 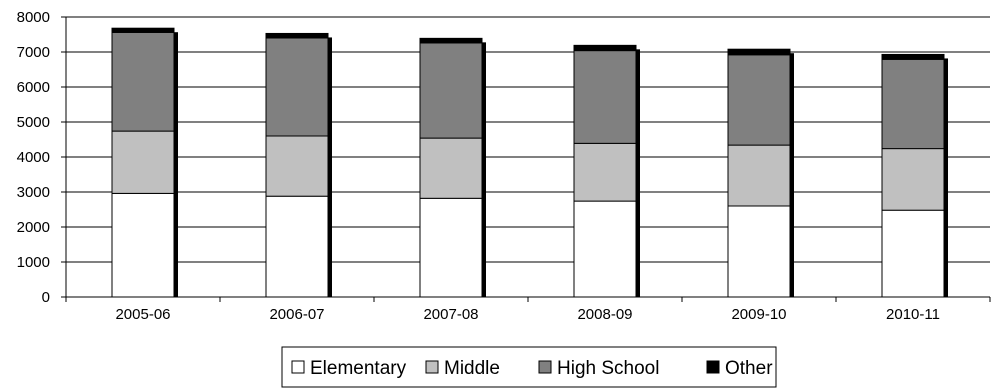 I want to click on x-tick-label: 2007-08, so click(x=450, y=314).